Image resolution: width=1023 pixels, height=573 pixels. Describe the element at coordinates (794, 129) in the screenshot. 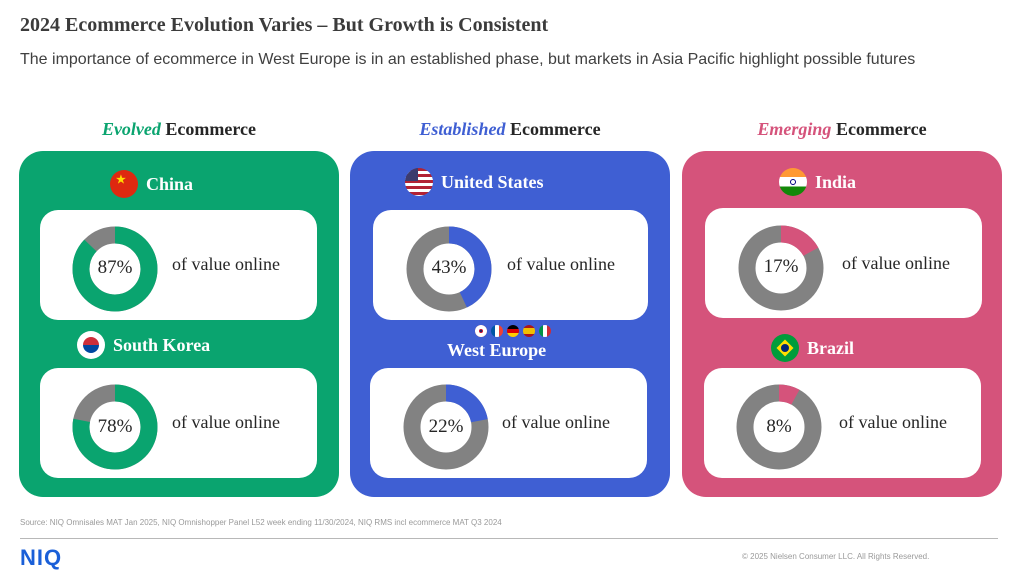

I see `emerging-heading-emphasis: Emerging` at that location.